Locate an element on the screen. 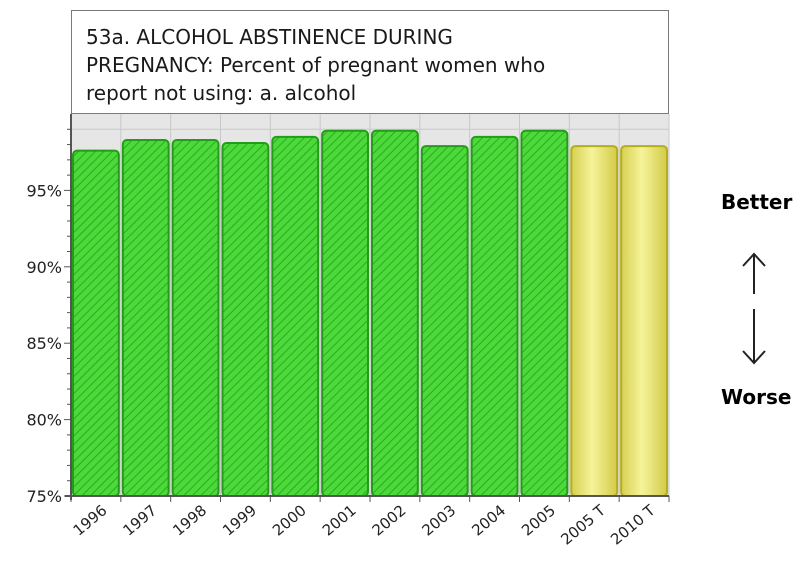 Image resolution: width=804 pixels, height=571 pixels. x-tick-label: 2003 is located at coordinates (438, 520).